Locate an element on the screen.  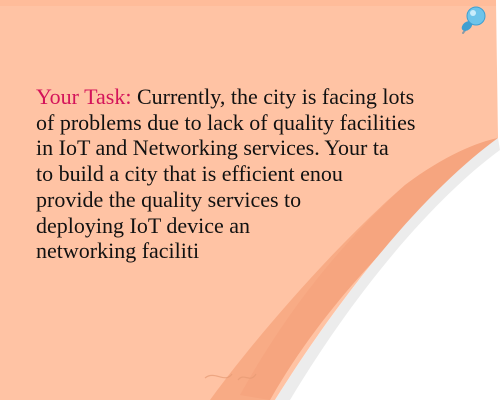
task-label: Your Task: is located at coordinates (84, 96).